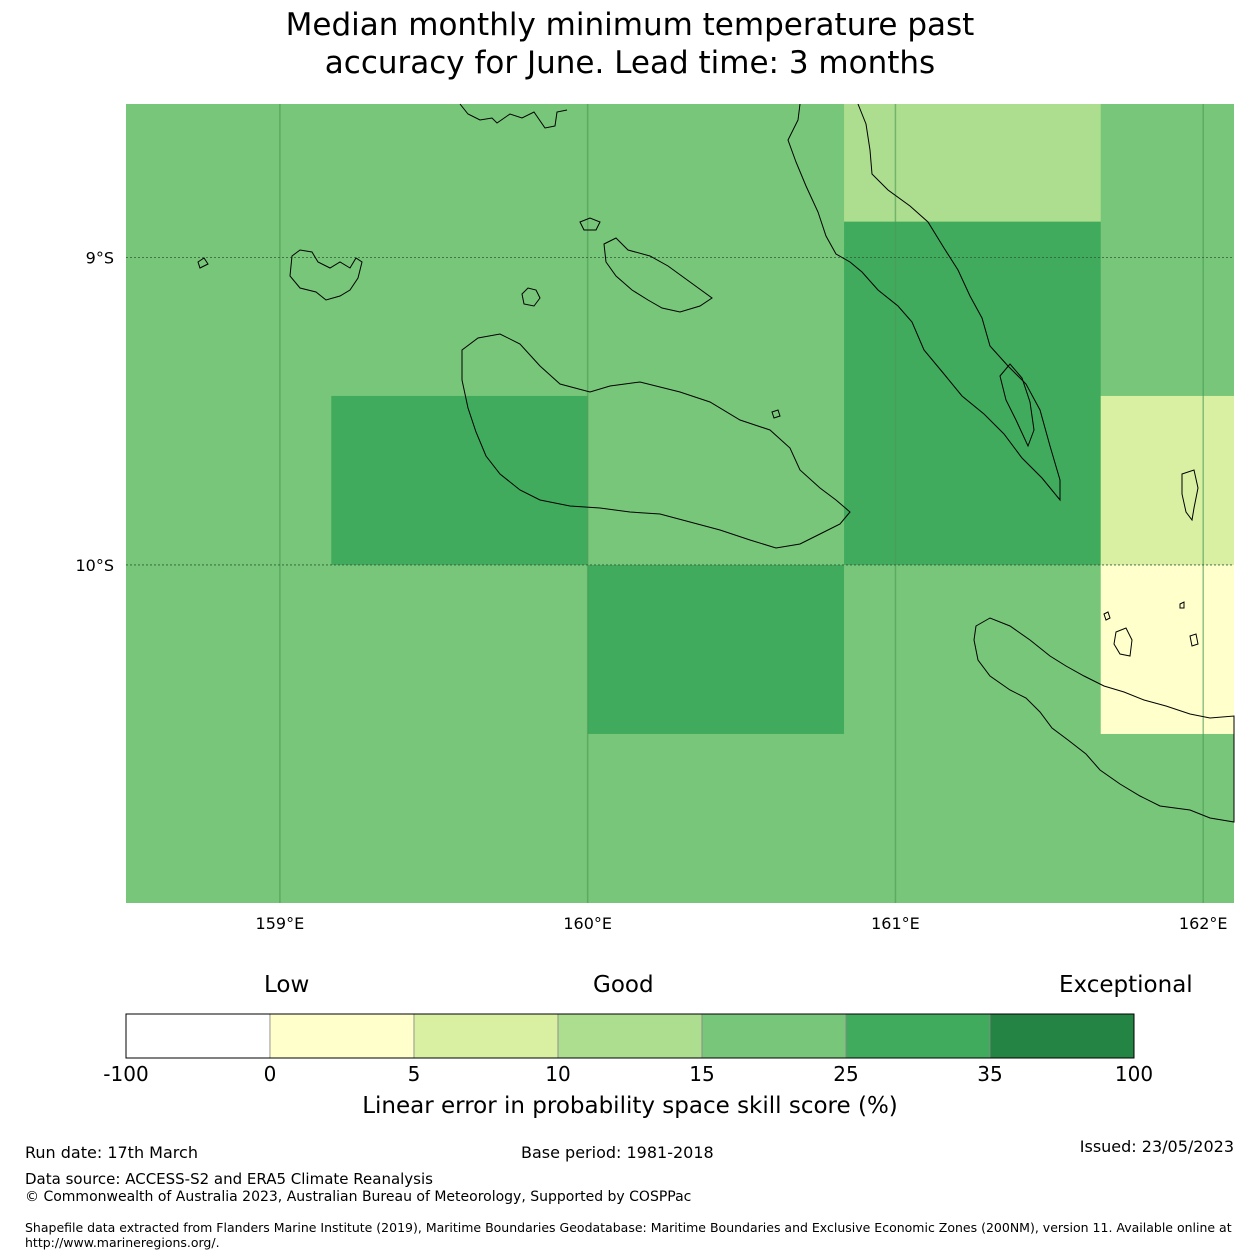 The height and width of the screenshot is (1260, 1260). What do you see at coordinates (1017, 405) in the screenshot?
I see `coastline-maramasike` at bounding box center [1017, 405].